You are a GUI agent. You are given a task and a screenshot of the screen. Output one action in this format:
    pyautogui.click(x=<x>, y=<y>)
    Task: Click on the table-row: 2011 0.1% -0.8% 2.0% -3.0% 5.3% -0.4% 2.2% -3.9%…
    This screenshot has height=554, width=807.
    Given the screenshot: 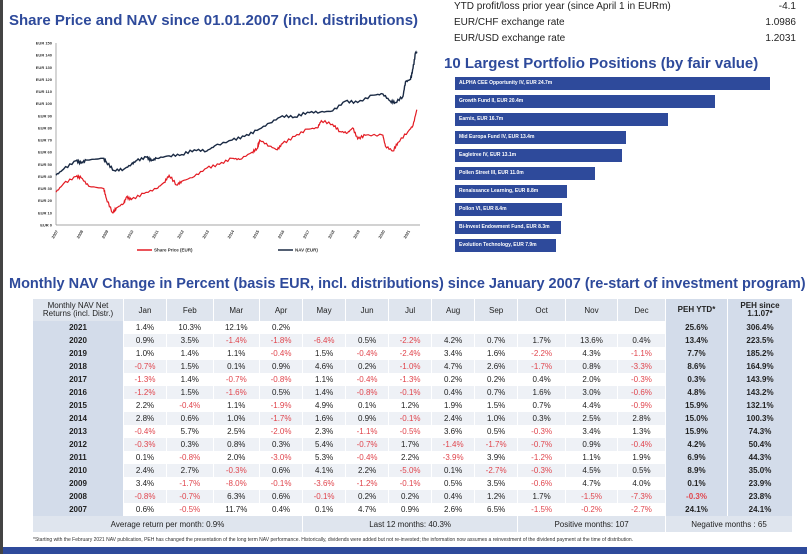 What is the action you would take?
    pyautogui.click(x=413, y=457)
    